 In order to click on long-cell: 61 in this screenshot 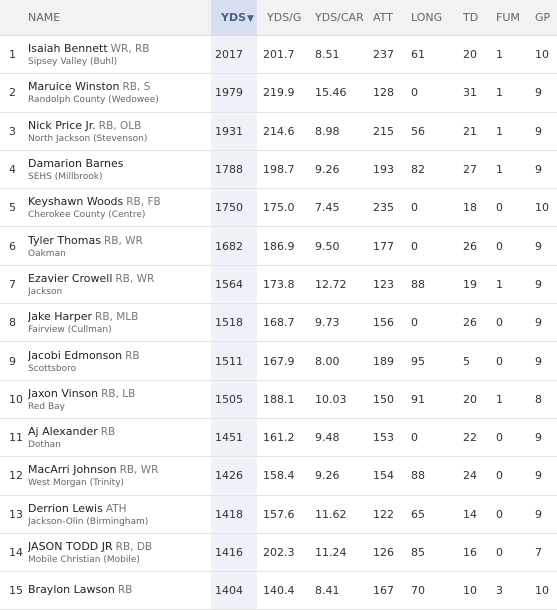, I will do `click(433, 55)`.